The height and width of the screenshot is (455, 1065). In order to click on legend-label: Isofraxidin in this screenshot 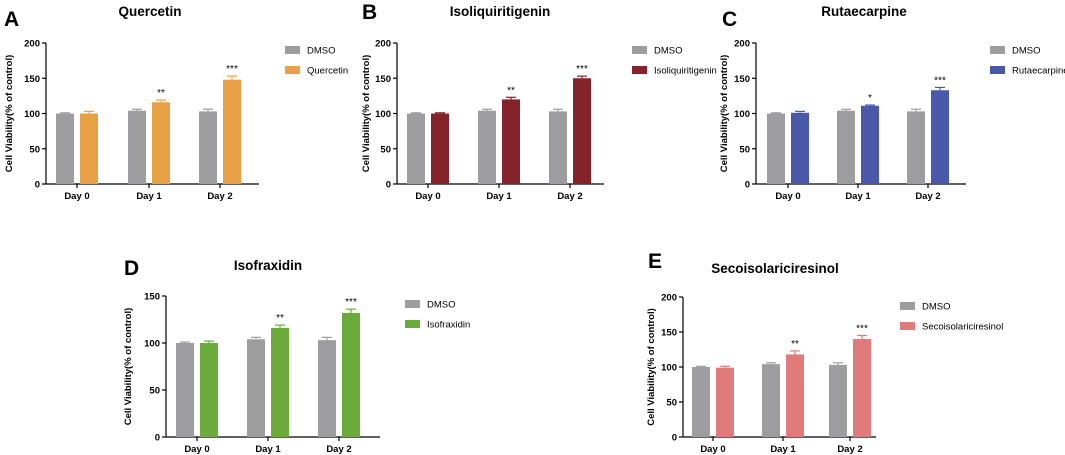, I will do `click(448, 325)`.